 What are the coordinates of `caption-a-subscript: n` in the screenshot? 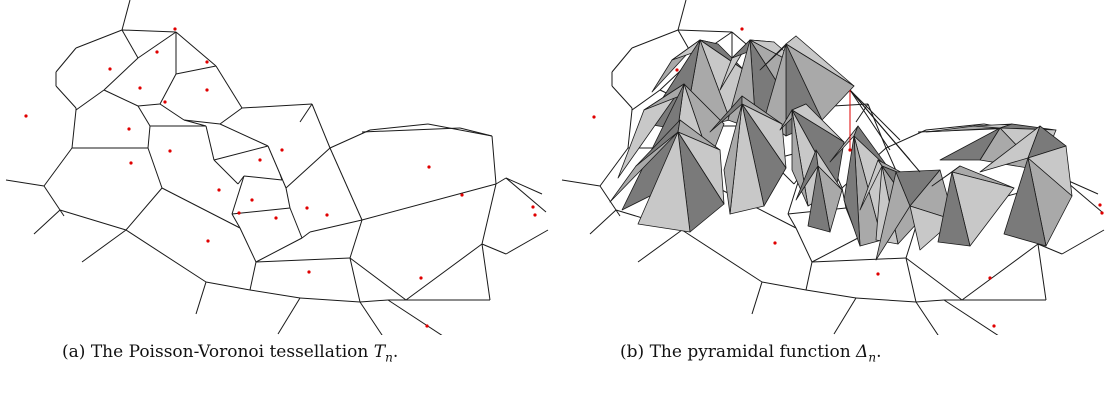 It's located at (389, 357).